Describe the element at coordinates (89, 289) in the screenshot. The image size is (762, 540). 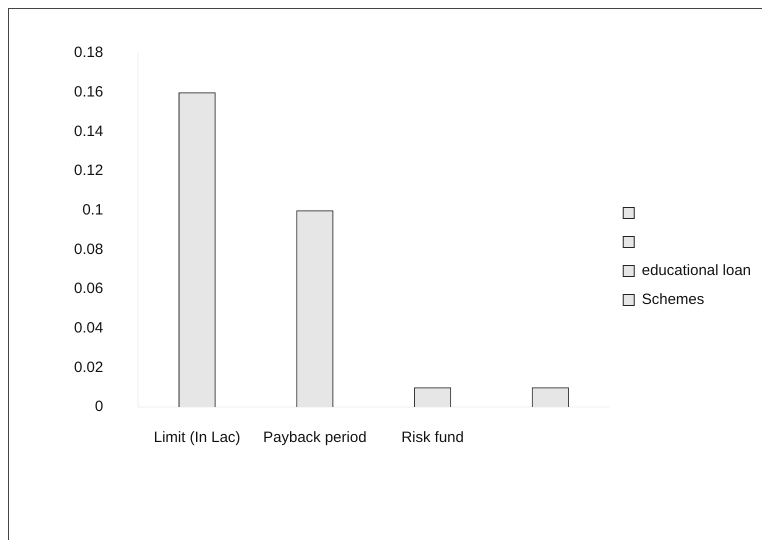
I see `y-tick-label: 0.06` at that location.